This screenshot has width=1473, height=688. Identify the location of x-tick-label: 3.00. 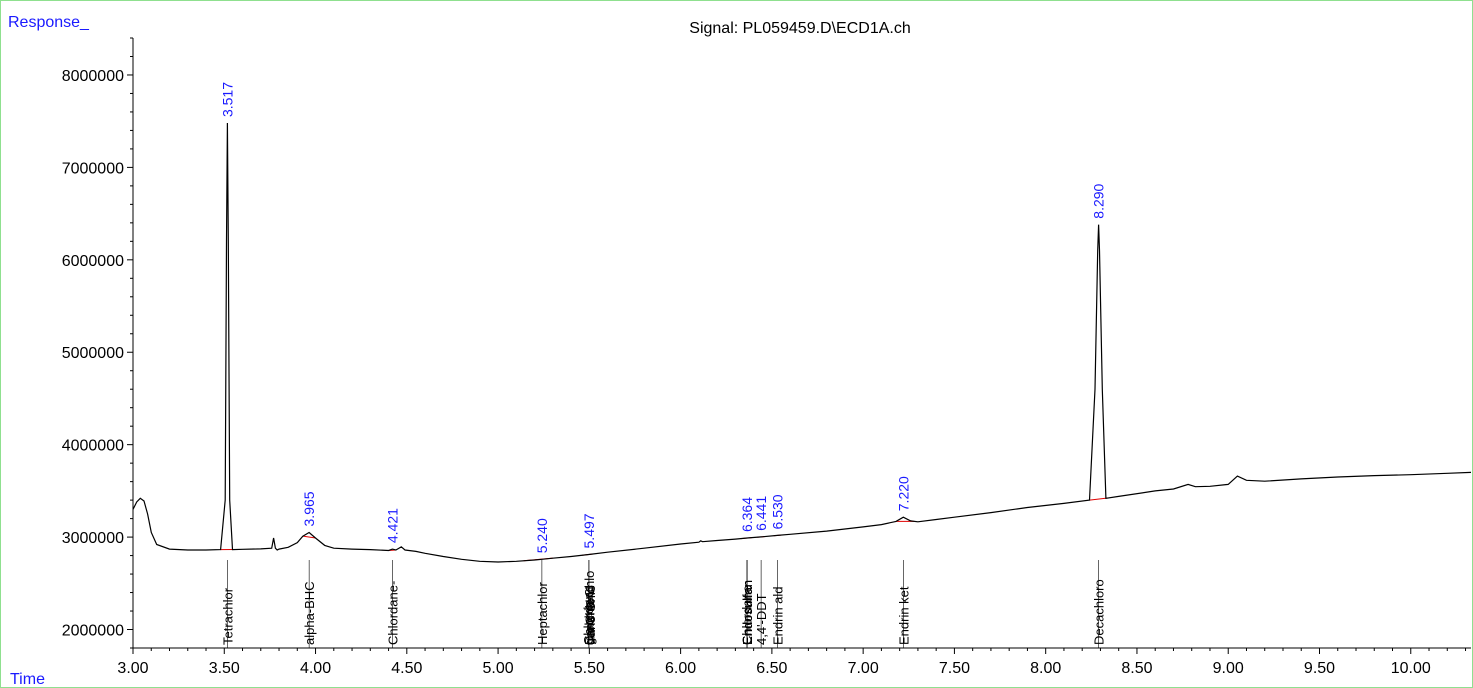
(132, 668).